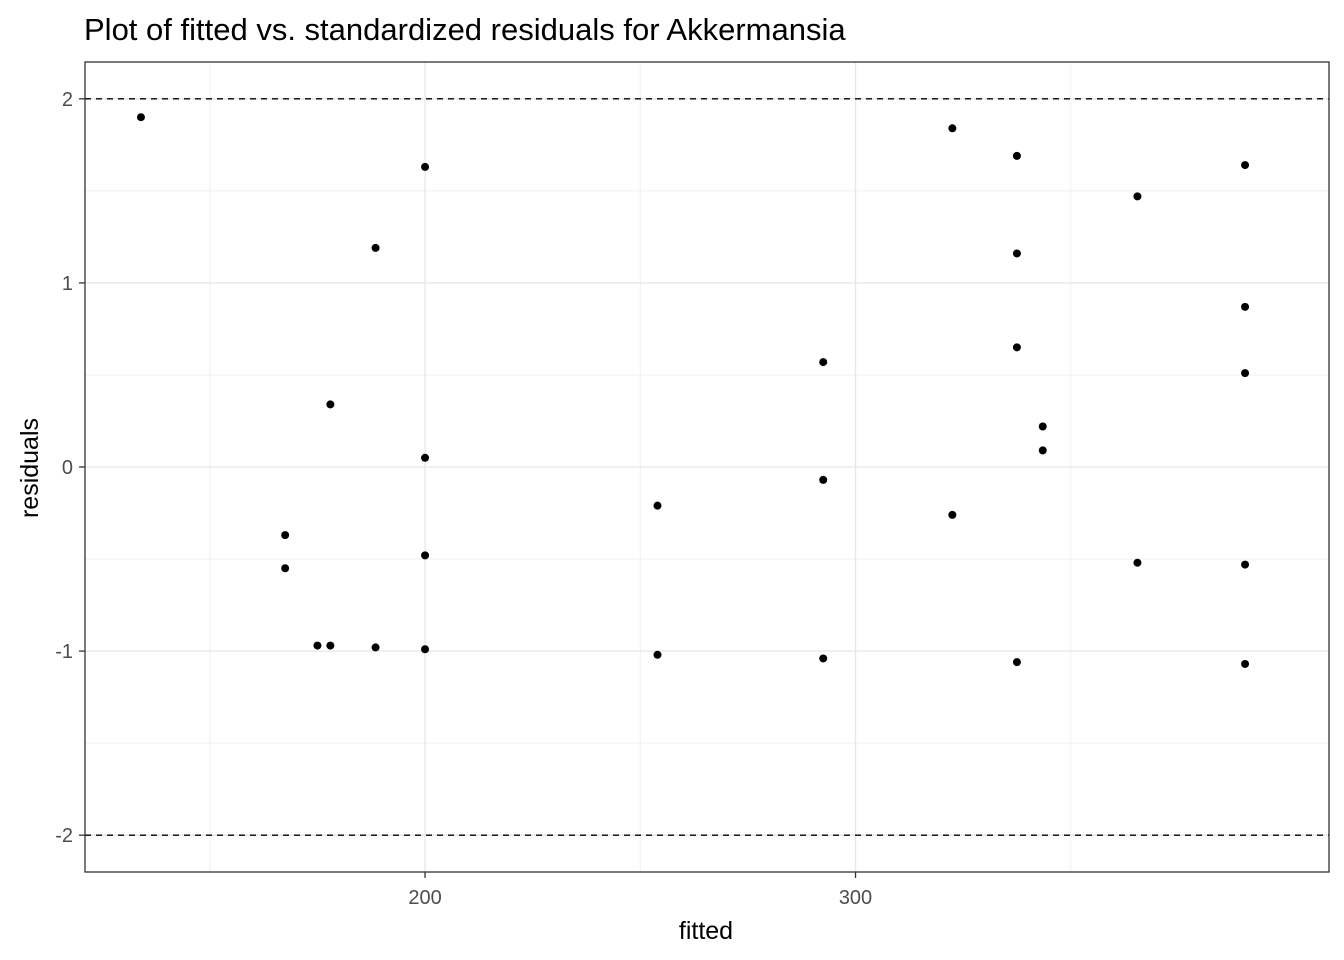 This screenshot has width=1344, height=960. What do you see at coordinates (424, 898) in the screenshot?
I see `x-tick-label: 200` at bounding box center [424, 898].